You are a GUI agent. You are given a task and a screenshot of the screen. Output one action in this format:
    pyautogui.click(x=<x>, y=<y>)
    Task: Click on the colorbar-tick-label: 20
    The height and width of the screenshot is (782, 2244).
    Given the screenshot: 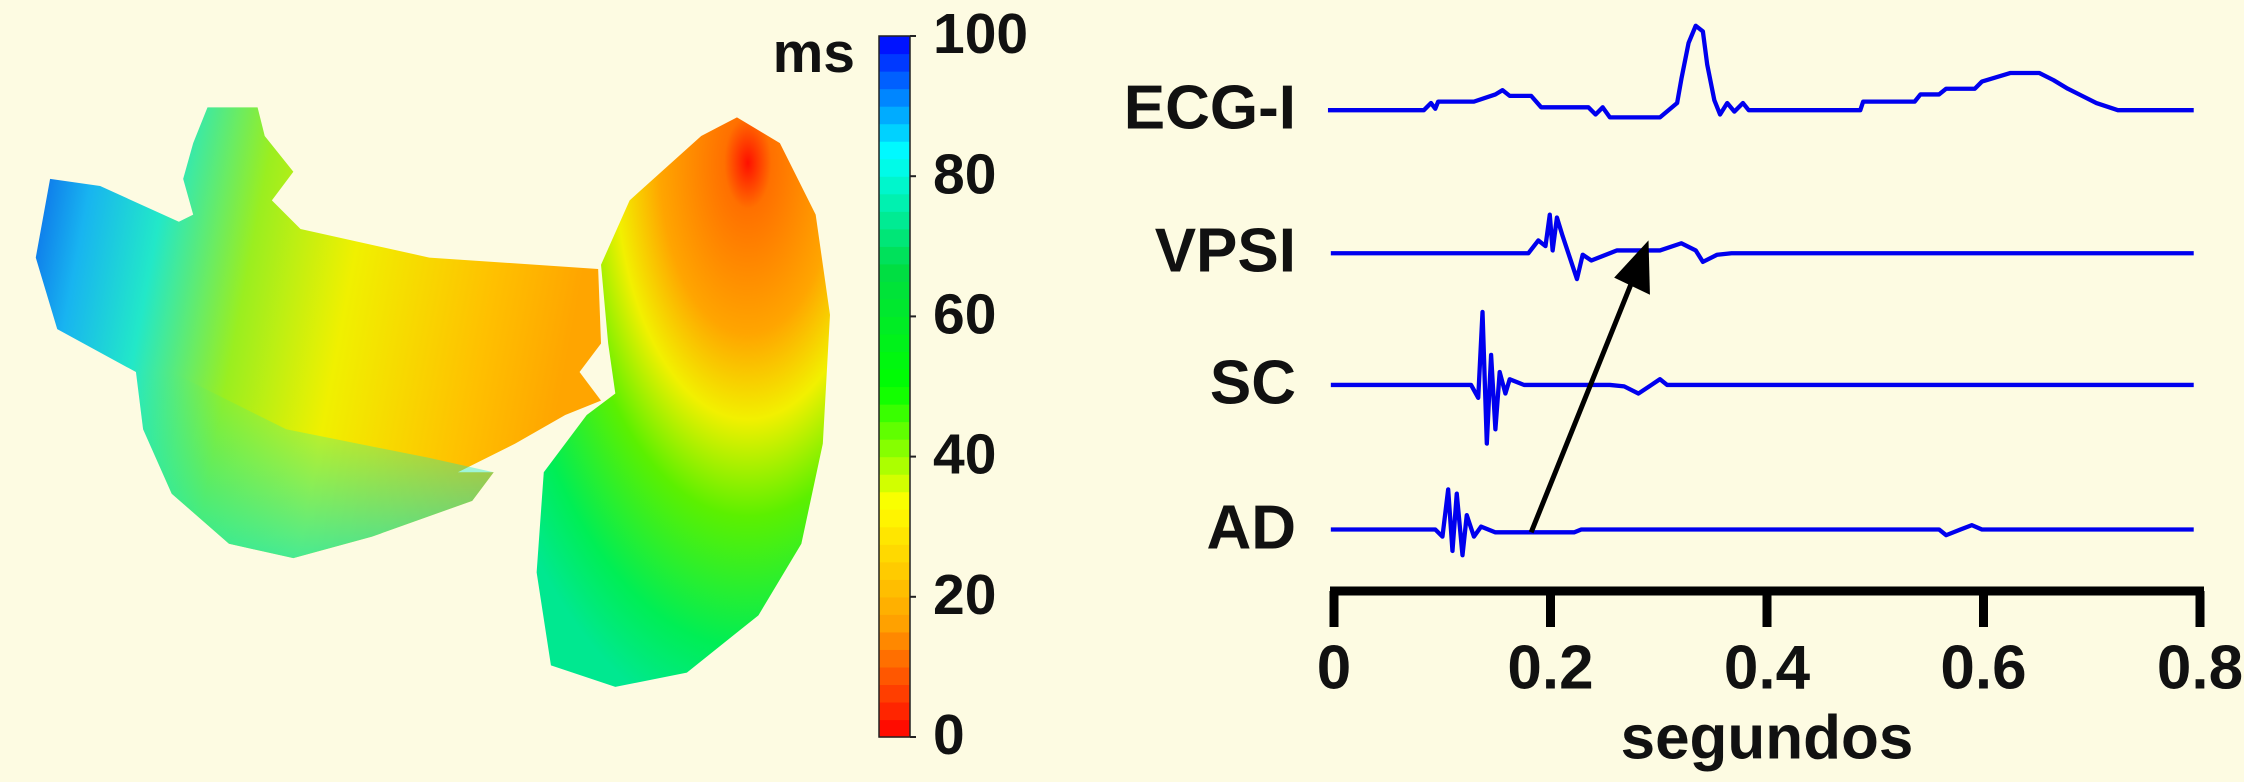 What is the action you would take?
    pyautogui.click(x=964, y=595)
    